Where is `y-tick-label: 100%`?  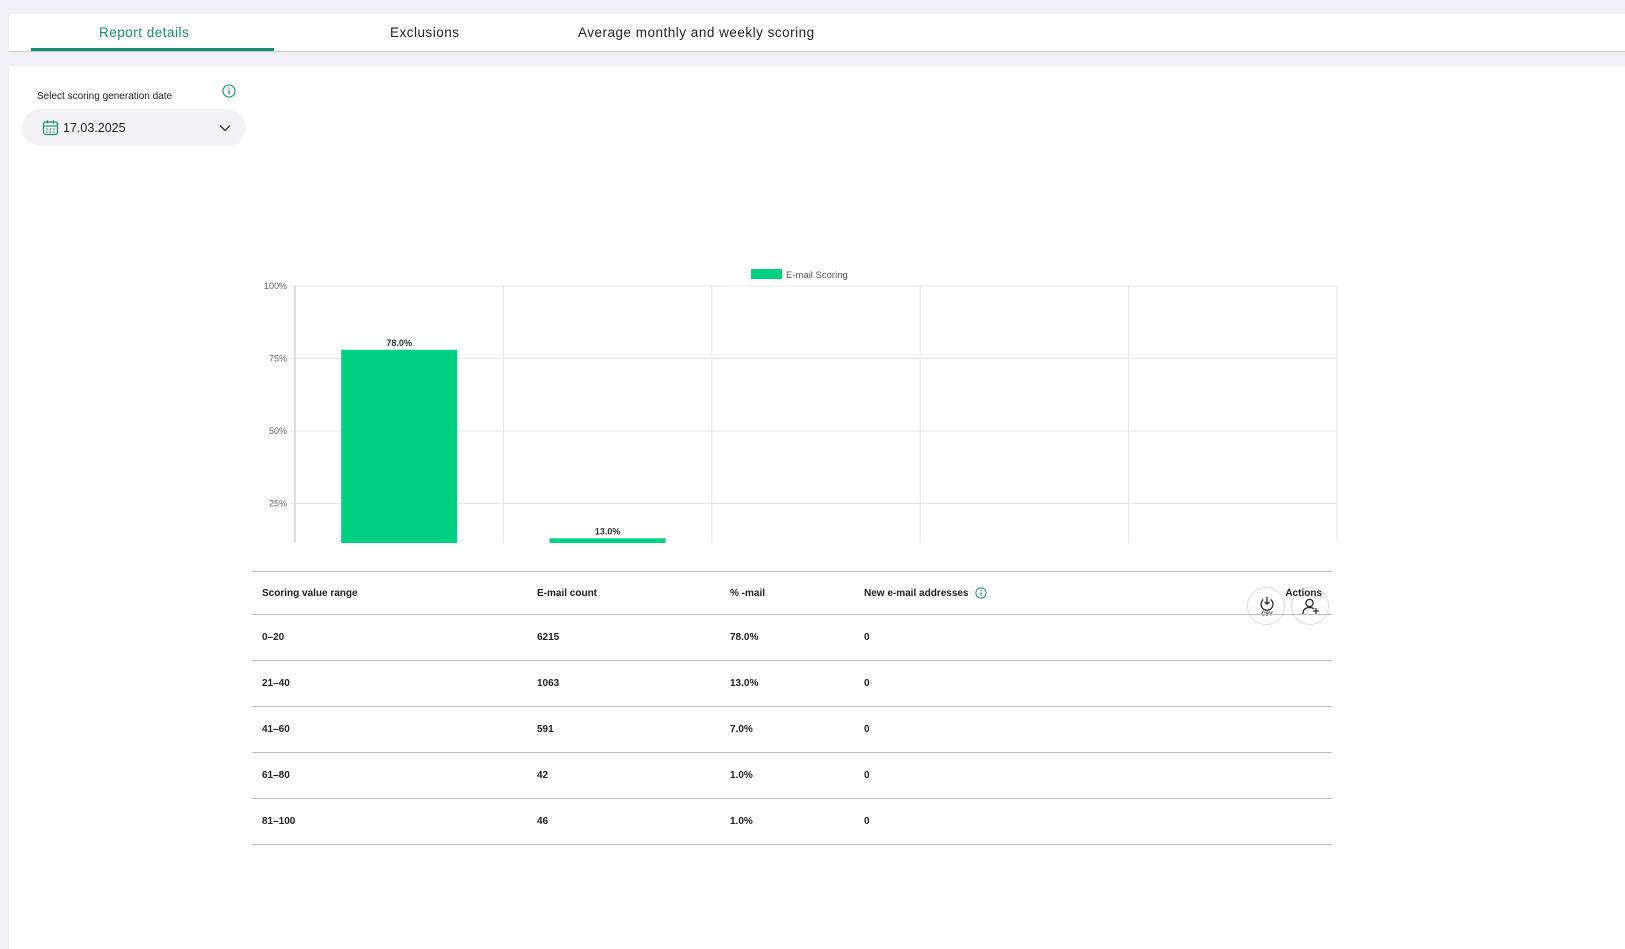 y-tick-label: 100% is located at coordinates (275, 286).